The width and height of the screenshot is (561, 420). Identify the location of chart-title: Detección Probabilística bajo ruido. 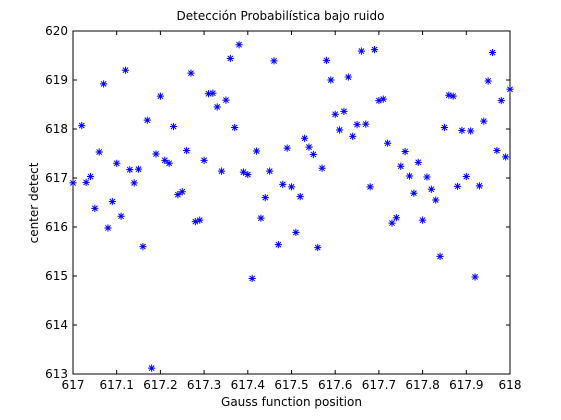
(280, 16).